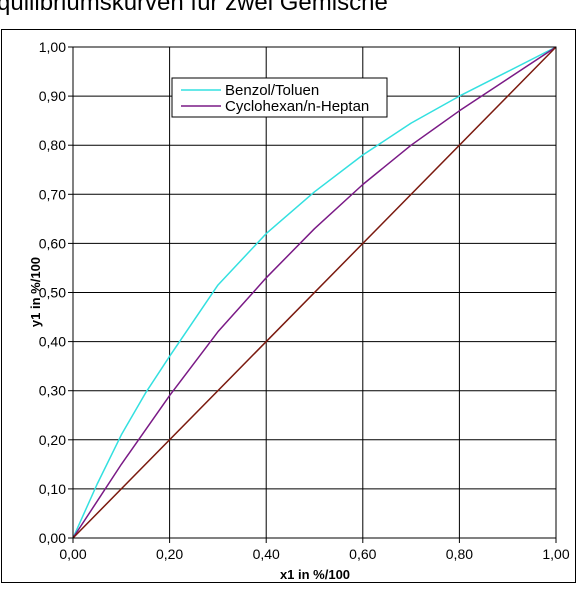 The image size is (577, 590). I want to click on x-tick-label: 0,40, so click(266, 554).